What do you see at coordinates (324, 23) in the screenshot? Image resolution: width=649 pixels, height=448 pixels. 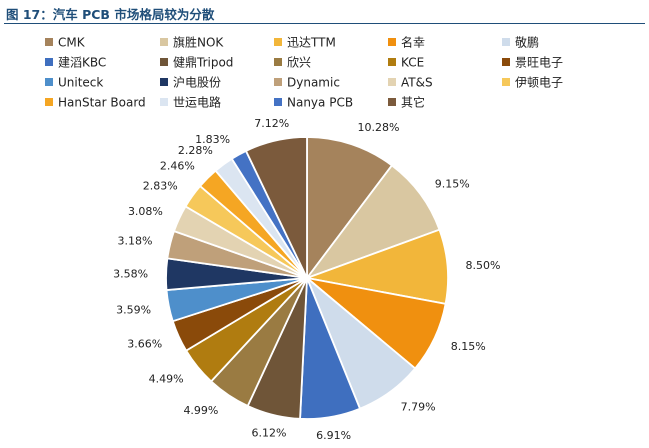 I see `title-divider` at bounding box center [324, 23].